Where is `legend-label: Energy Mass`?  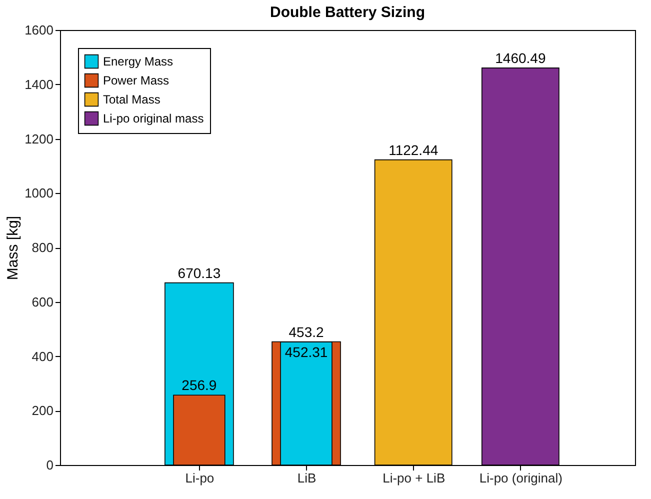 legend-label: Energy Mass is located at coordinates (138, 61).